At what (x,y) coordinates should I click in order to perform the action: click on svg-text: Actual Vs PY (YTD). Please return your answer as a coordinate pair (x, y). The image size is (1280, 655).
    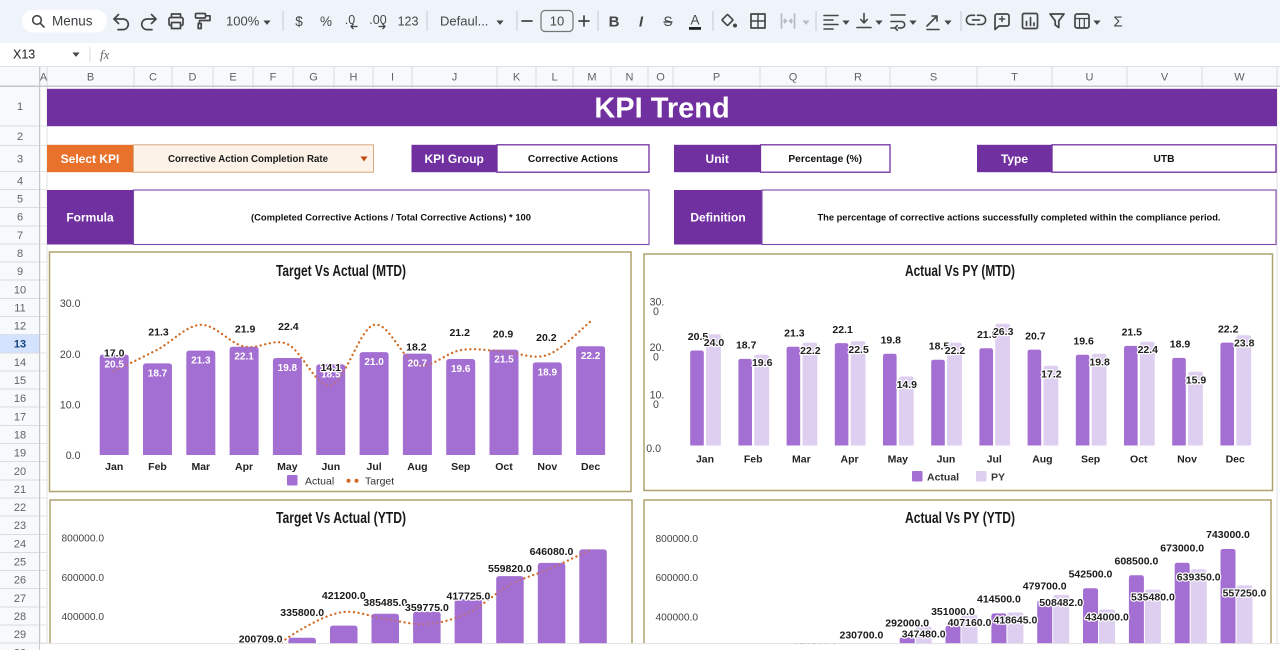
    Looking at the image, I should click on (960, 518).